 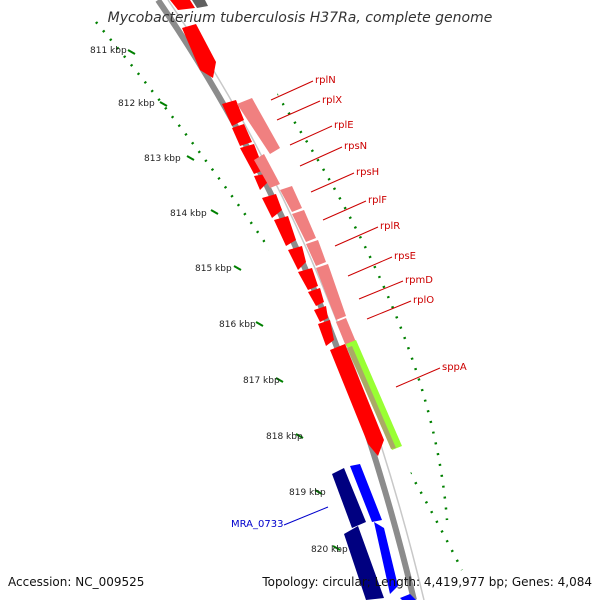 I want to click on accession-text: Accession: NC_009525, so click(x=76, y=582).